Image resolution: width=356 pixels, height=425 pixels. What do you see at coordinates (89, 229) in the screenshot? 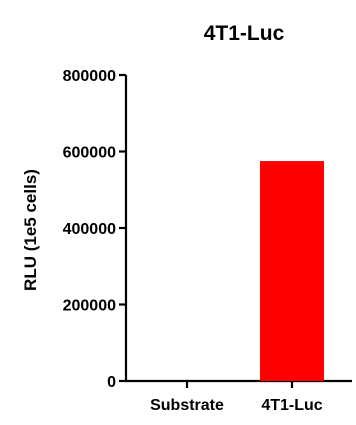
I see `y-tick-label: 400000` at bounding box center [89, 229].